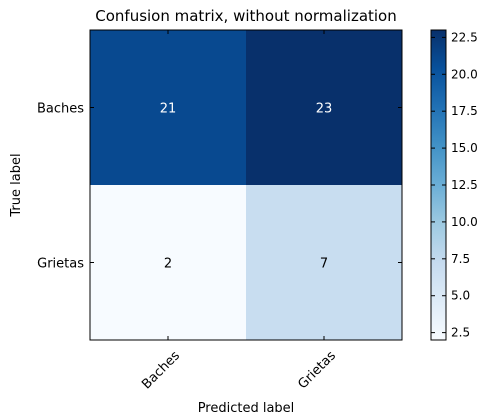 The width and height of the screenshot is (489, 418). What do you see at coordinates (246, 408) in the screenshot?
I see `x-axis-label: Predicted label` at bounding box center [246, 408].